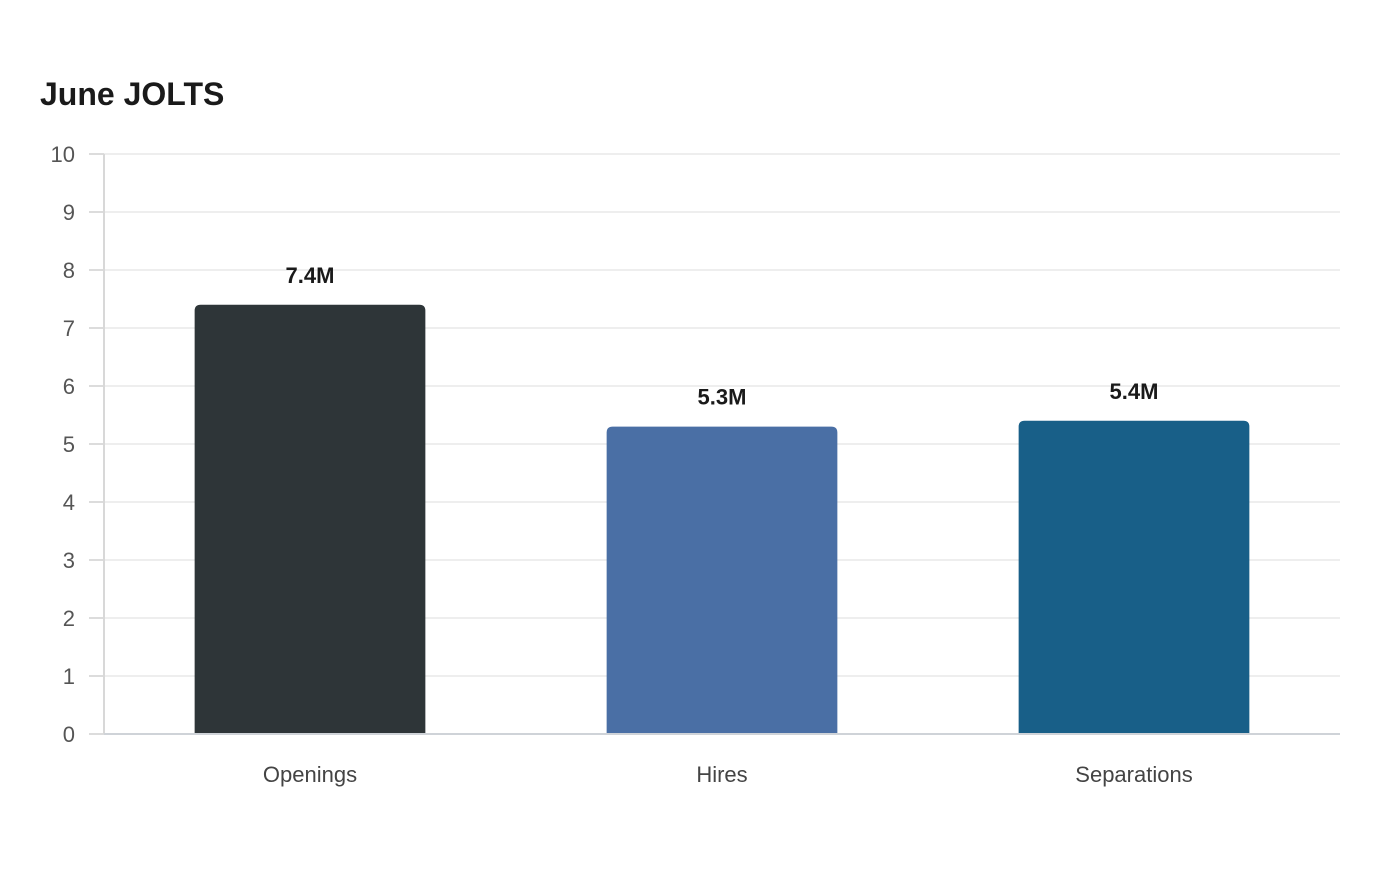 Image resolution: width=1400 pixels, height=880 pixels. Describe the element at coordinates (69, 444) in the screenshot. I see `y-tick-label: 5` at that location.